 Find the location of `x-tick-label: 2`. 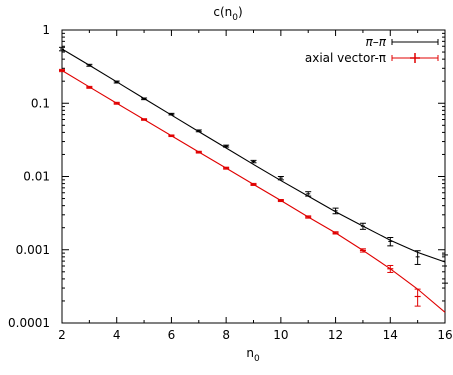

x-tick-label: 2 is located at coordinates (62, 335).